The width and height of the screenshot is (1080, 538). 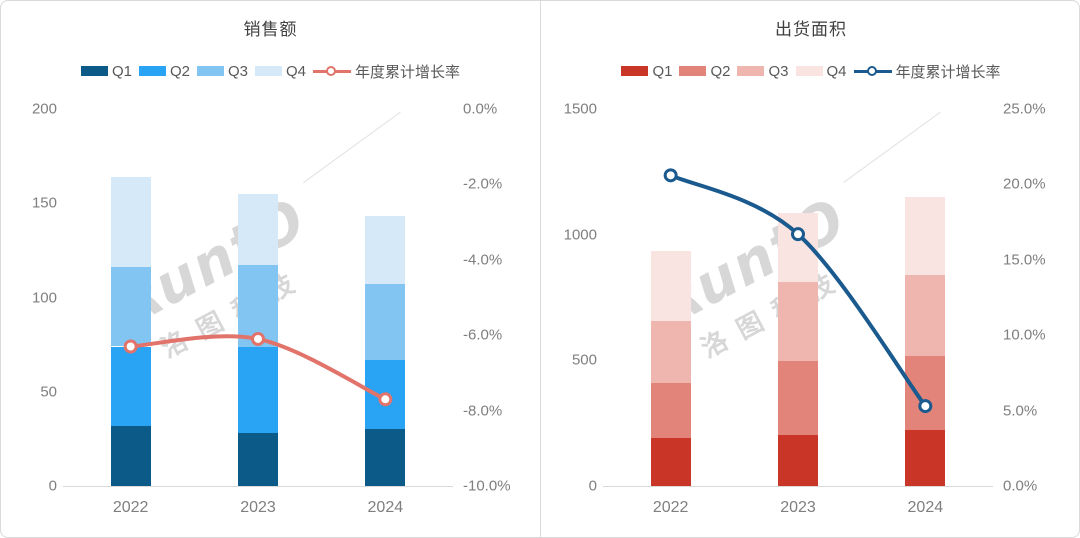 What do you see at coordinates (44, 297) in the screenshot?
I see `y-axis-left-tick-label: 100` at bounding box center [44, 297].